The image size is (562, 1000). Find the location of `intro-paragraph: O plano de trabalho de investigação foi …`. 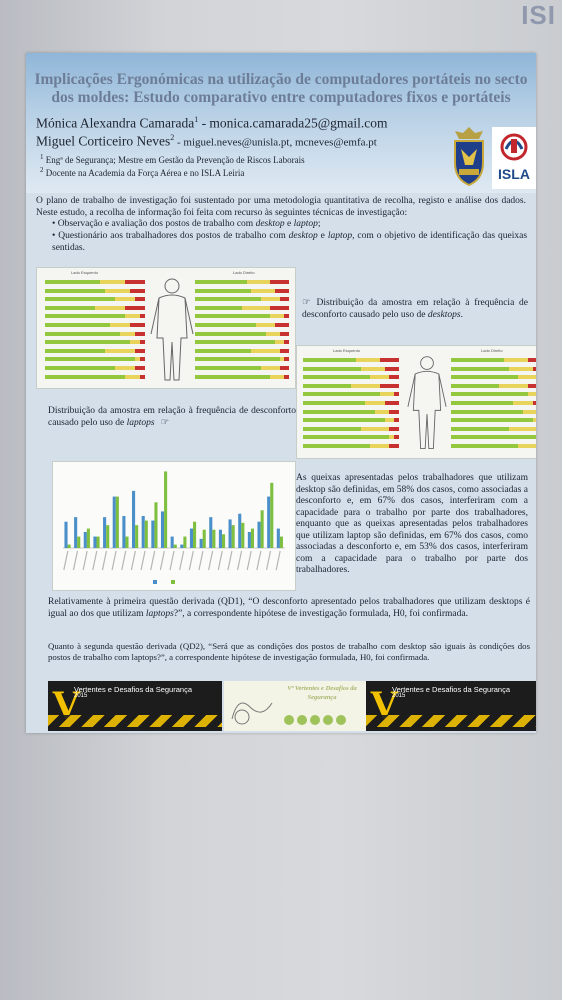

intro-paragraph: O plano de trabalho de investigação foi … is located at coordinates (281, 207).